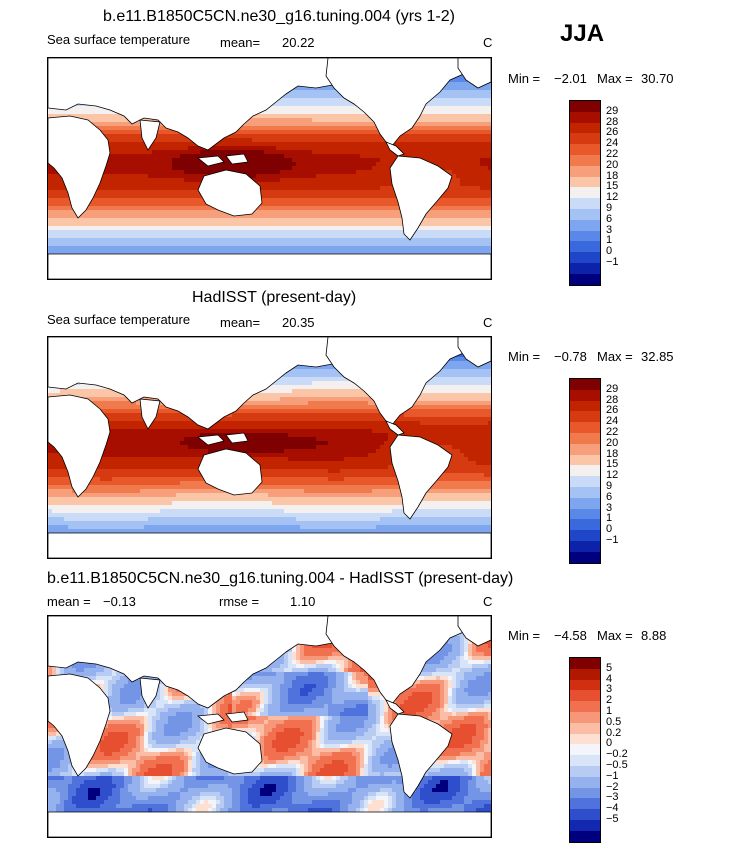  What do you see at coordinates (570, 356) in the screenshot?
I see `panel2-min-value: −0.78` at bounding box center [570, 356].